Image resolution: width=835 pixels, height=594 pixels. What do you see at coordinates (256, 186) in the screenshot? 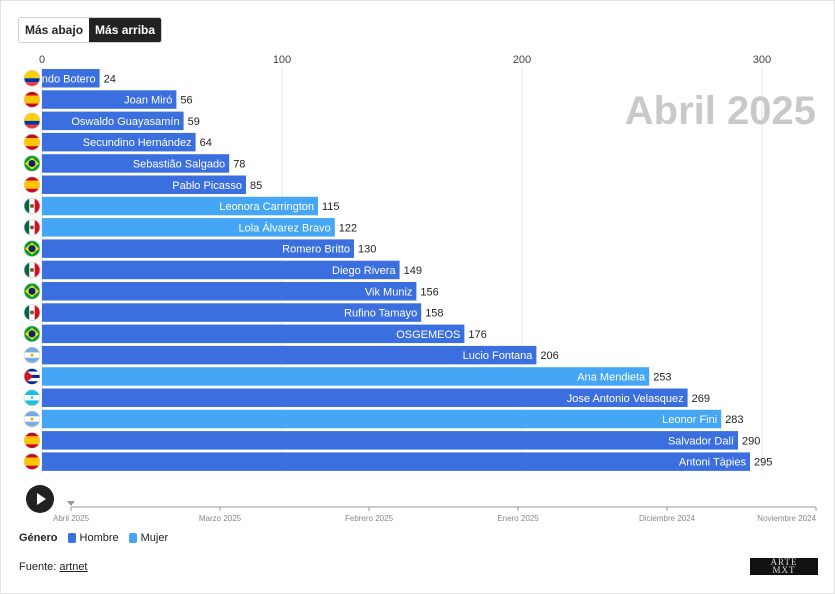
I see `bar-value-label: 85` at bounding box center [256, 186].